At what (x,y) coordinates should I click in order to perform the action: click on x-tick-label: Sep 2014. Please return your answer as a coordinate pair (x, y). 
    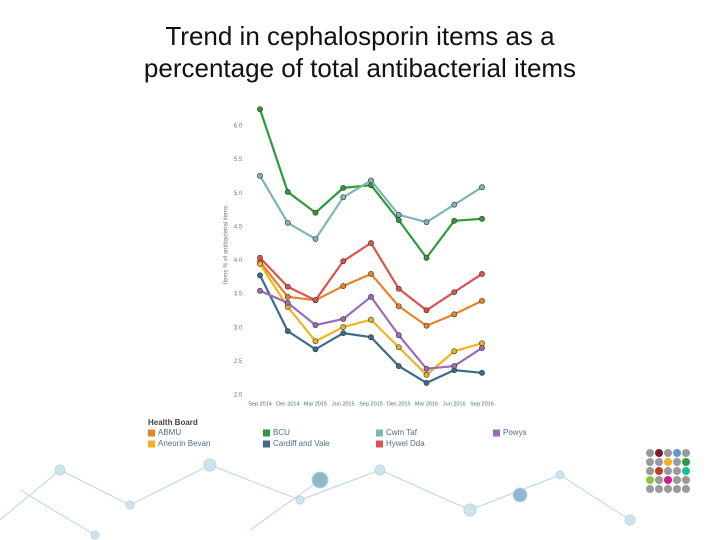
    Looking at the image, I should click on (260, 404).